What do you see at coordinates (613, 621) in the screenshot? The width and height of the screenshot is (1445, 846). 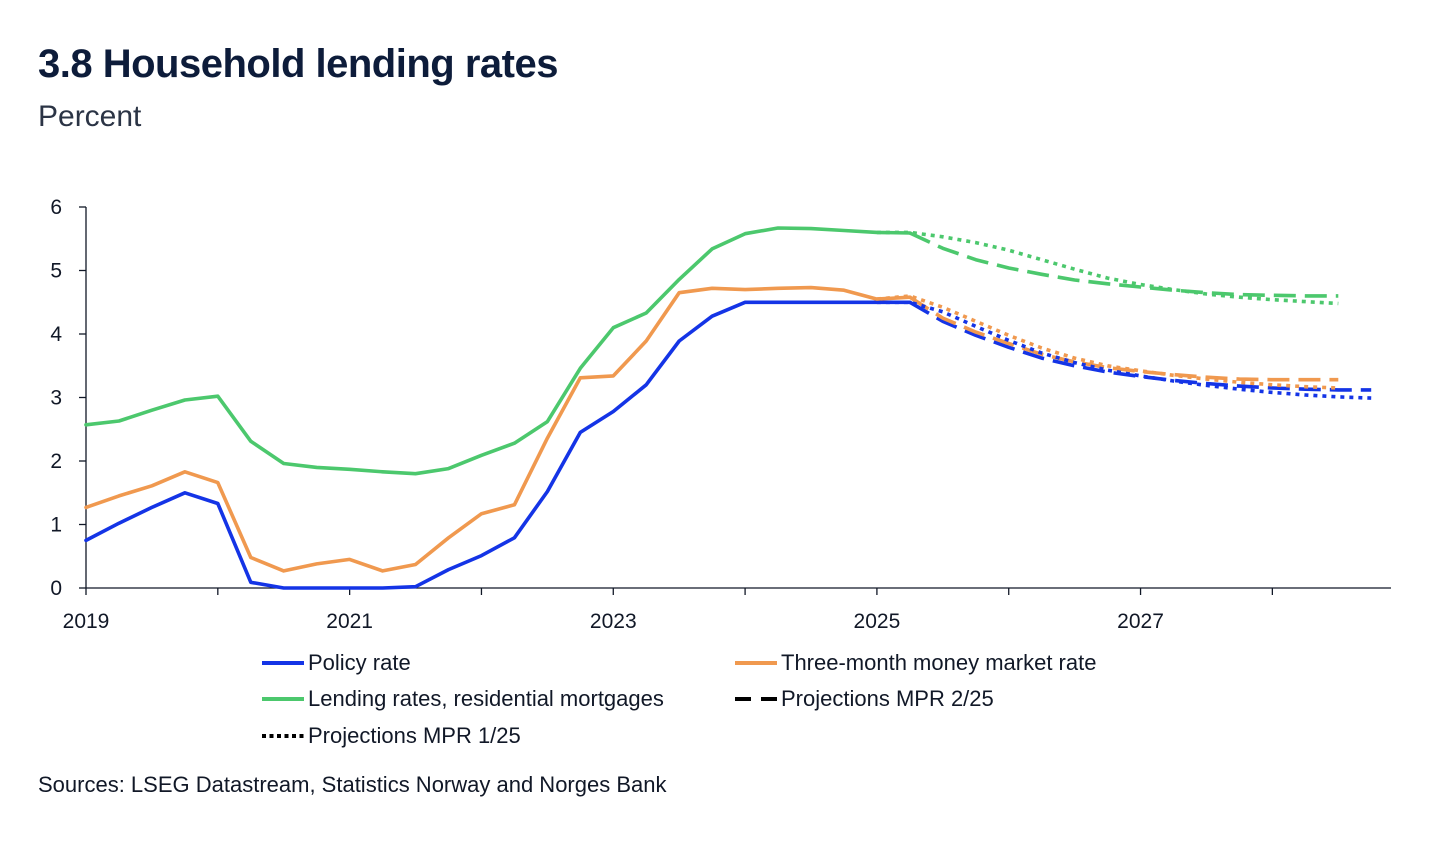 I see `x-tick-label: 2023` at bounding box center [613, 621].